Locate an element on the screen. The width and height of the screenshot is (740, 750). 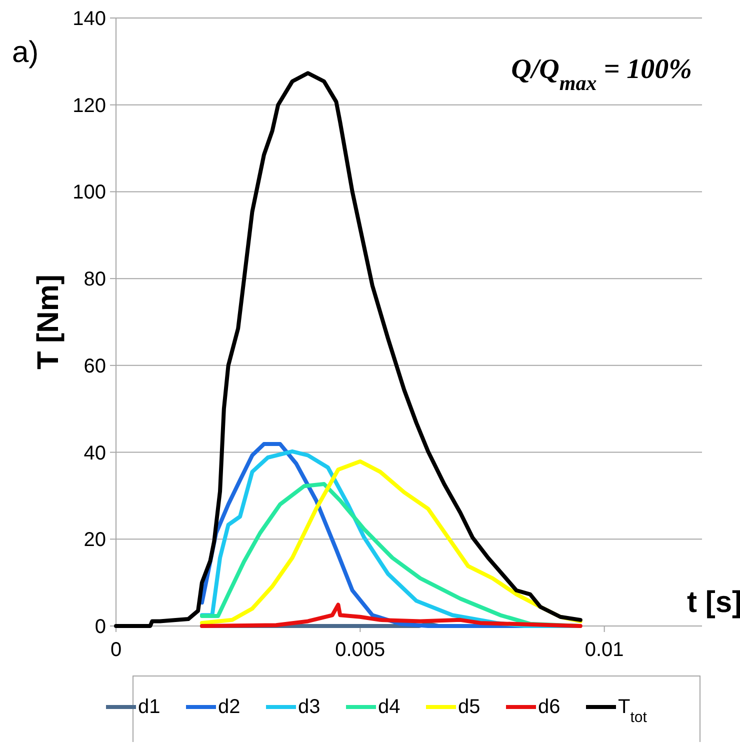
line-series is located at coordinates (391, 615).